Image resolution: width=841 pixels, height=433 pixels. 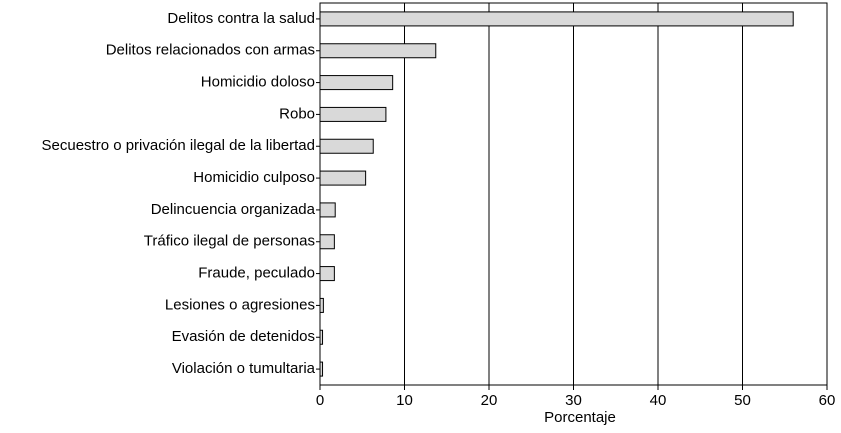 I want to click on y-tick-label: Delitos contra la salud, so click(x=241, y=18).